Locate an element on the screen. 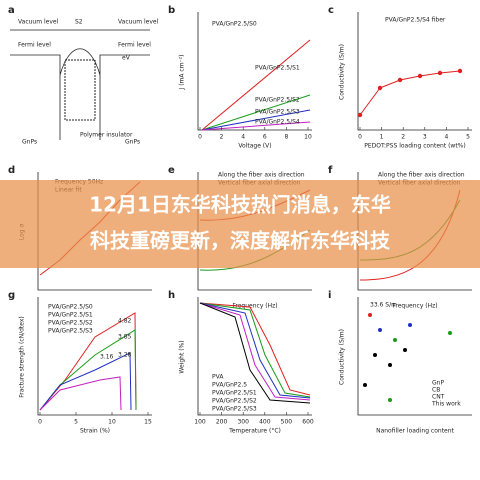 The image size is (480, 480). label: PVA/GnP2.5 is located at coordinates (229, 385).